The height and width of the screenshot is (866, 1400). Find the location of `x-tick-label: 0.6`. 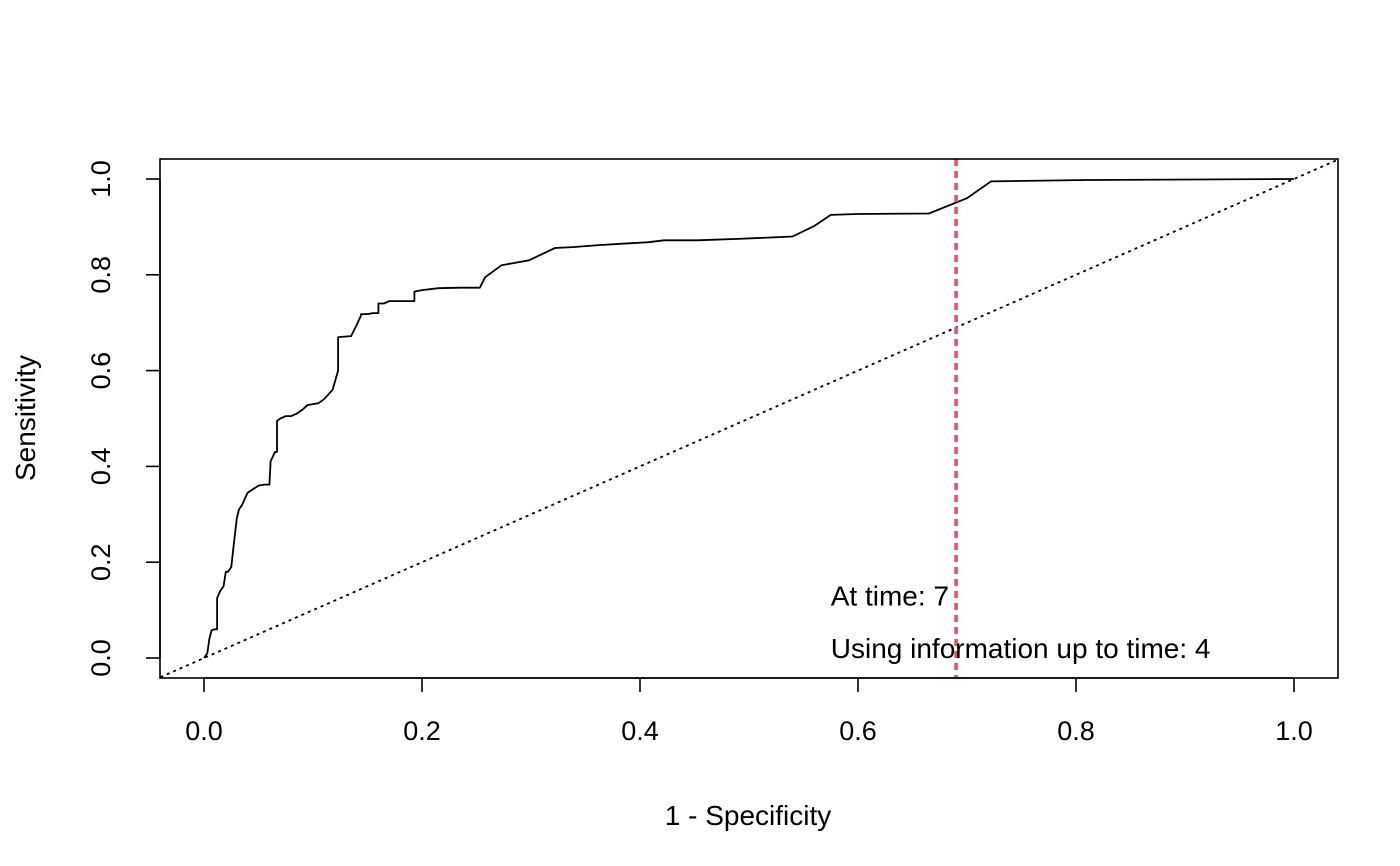

x-tick-label: 0.6 is located at coordinates (858, 731).